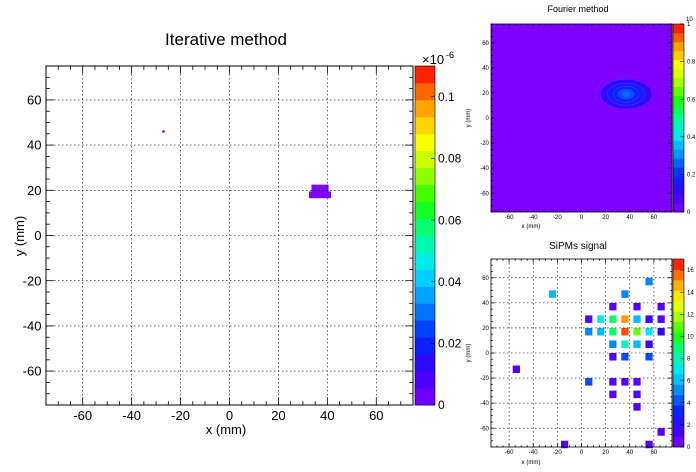 This screenshot has width=696, height=472. I want to click on fourier-title: Fourier method, so click(577, 9).